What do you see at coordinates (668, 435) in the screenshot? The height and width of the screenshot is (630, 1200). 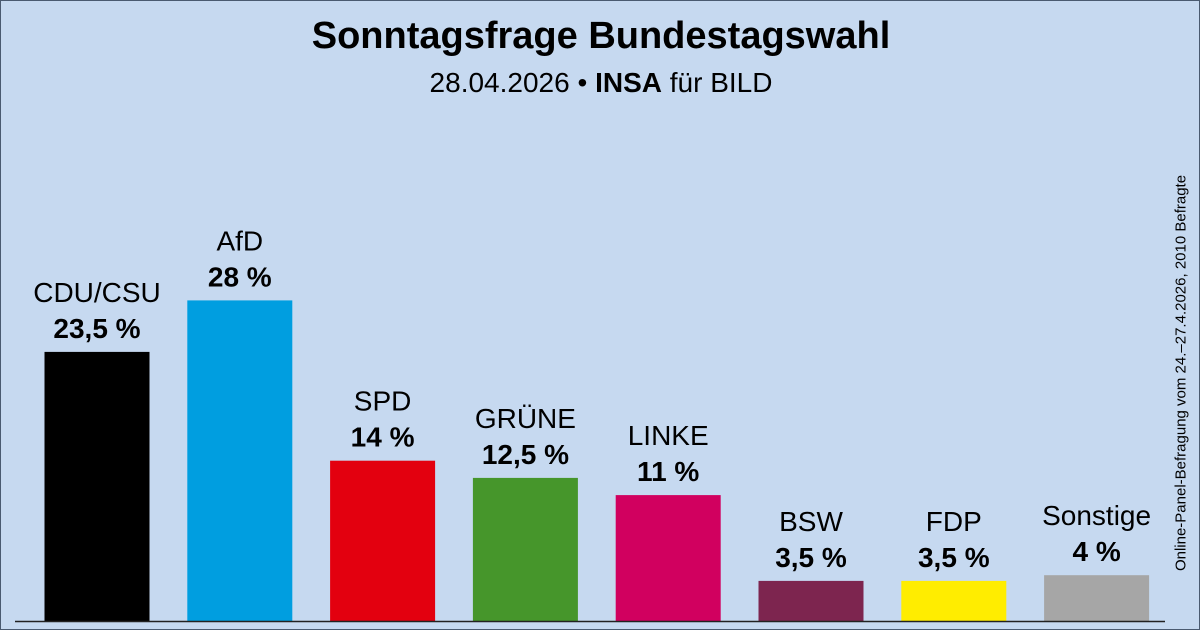 I see `category-label-linke: LINKE` at bounding box center [668, 435].